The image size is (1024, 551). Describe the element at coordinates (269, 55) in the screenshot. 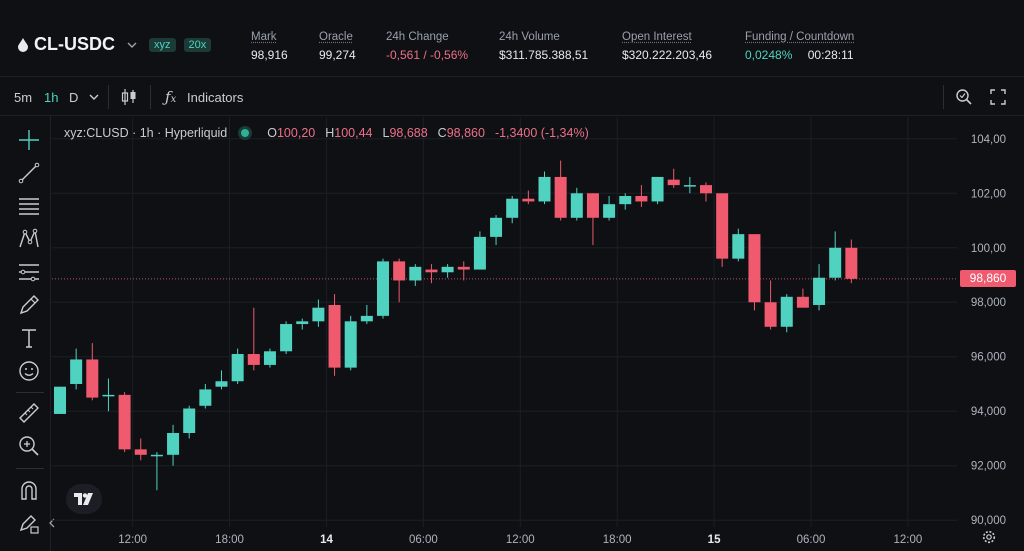

I see `stat-value: 98,916` at that location.